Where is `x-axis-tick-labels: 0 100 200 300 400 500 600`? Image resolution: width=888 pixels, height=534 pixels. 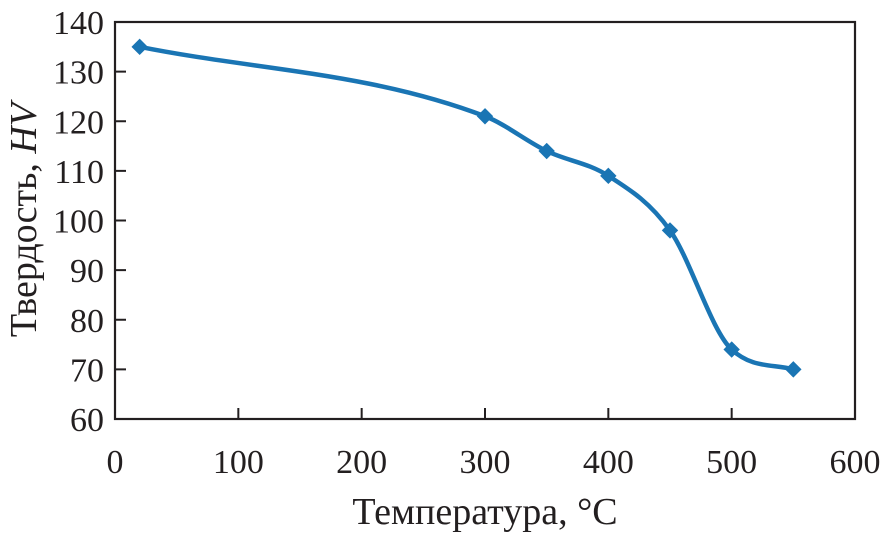
x-axis-tick-labels: 0 100 200 300 400 500 600 is located at coordinates (494, 462).